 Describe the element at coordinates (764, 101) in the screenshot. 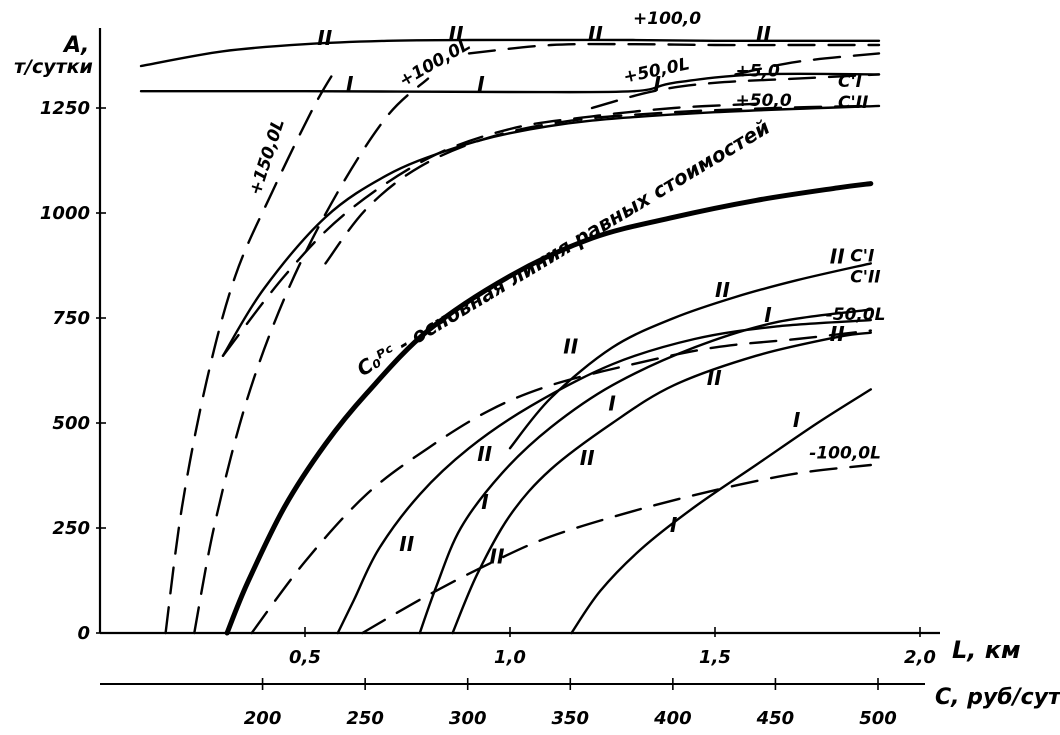

I see `annotation-label: +50,0` at that location.